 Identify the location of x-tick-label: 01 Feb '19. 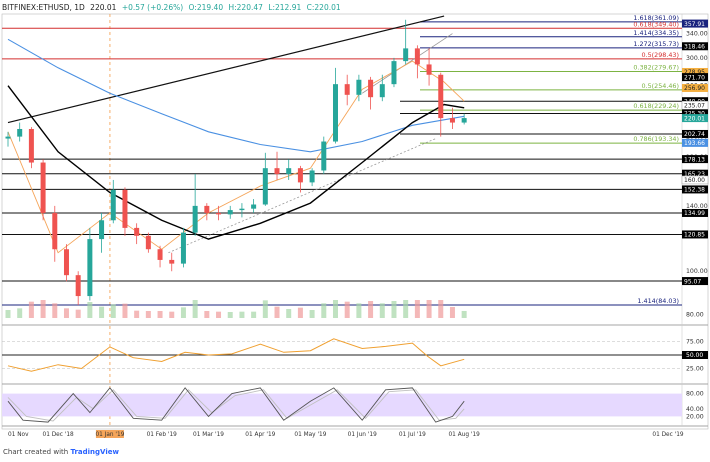
(162, 435).